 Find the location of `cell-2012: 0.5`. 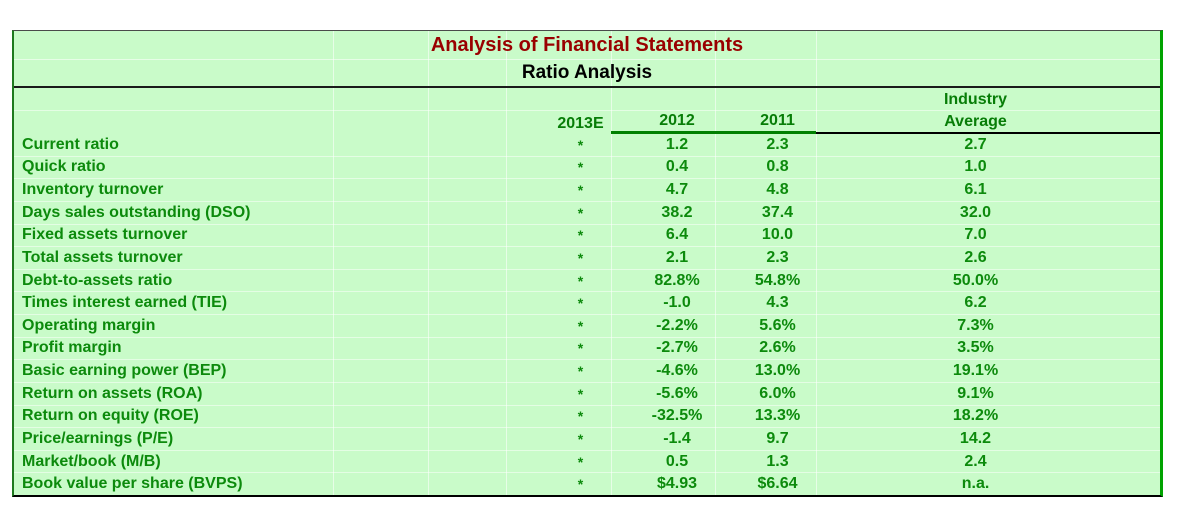

cell-2012: 0.5 is located at coordinates (677, 461).